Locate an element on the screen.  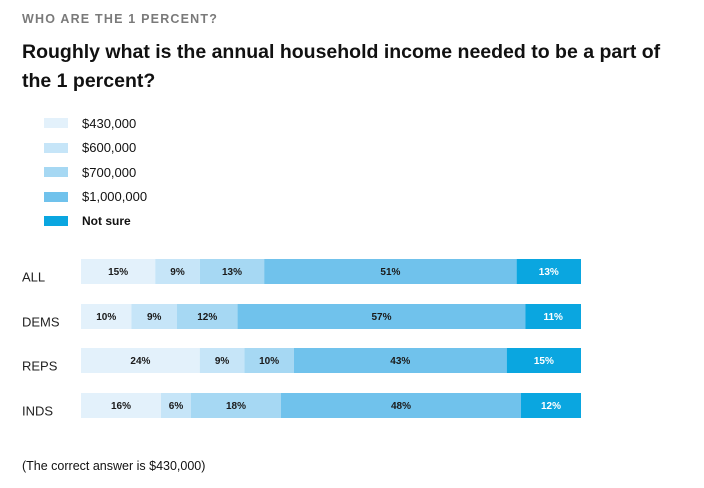
legend-label: $1,000,000 is located at coordinates (115, 197).